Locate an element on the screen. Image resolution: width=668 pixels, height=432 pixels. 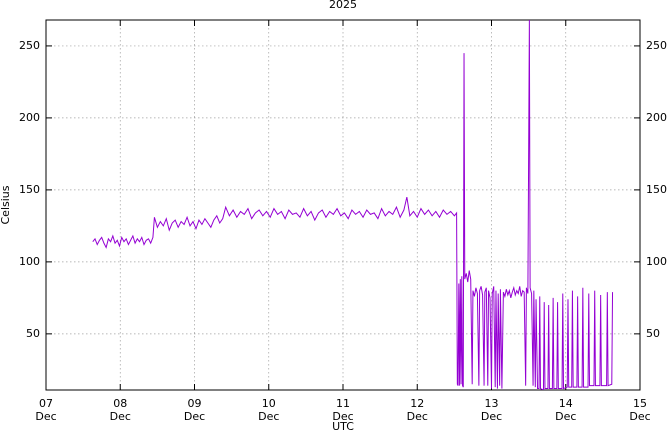
y2-tick-label: 150 is located at coordinates (656, 189).